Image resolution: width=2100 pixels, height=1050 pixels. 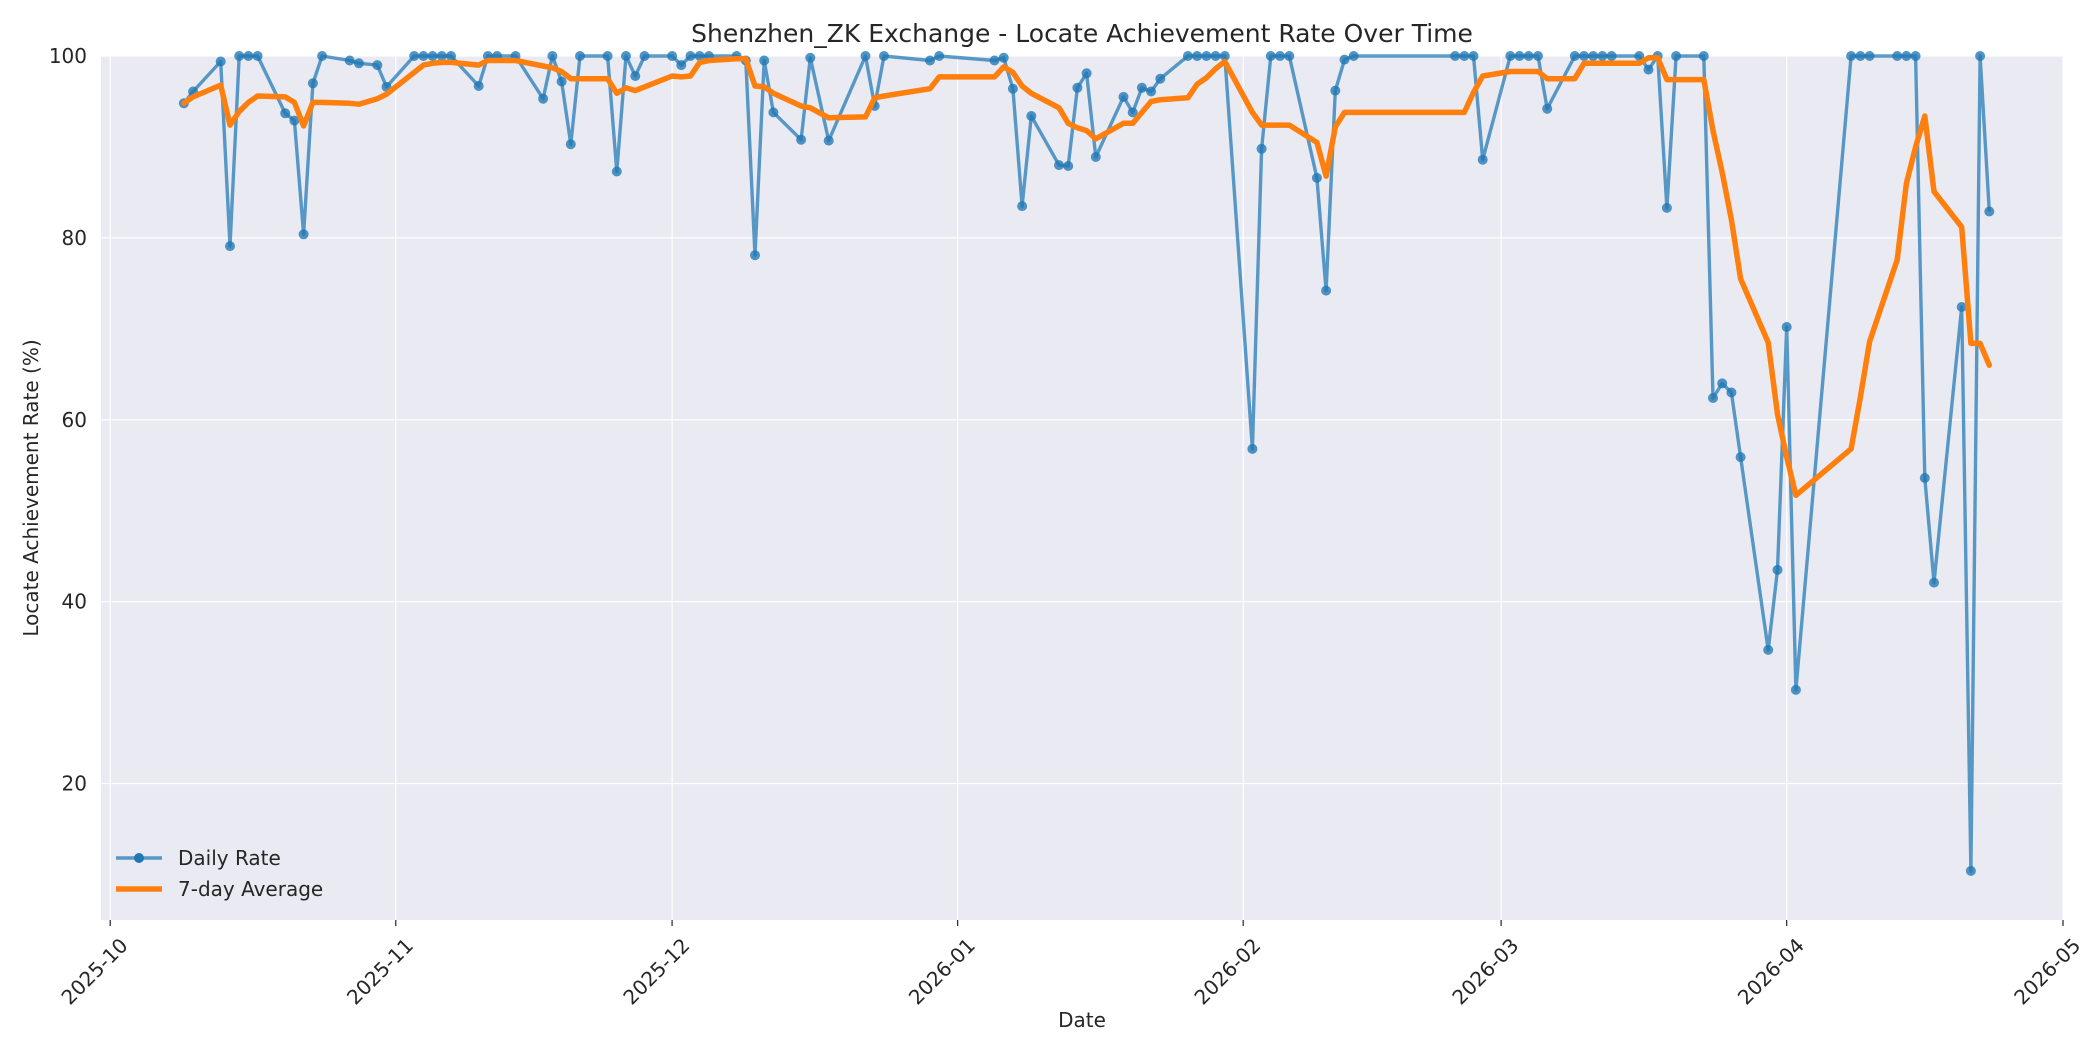 I want to click on legend-daily-rate-marker, so click(x=139, y=858).